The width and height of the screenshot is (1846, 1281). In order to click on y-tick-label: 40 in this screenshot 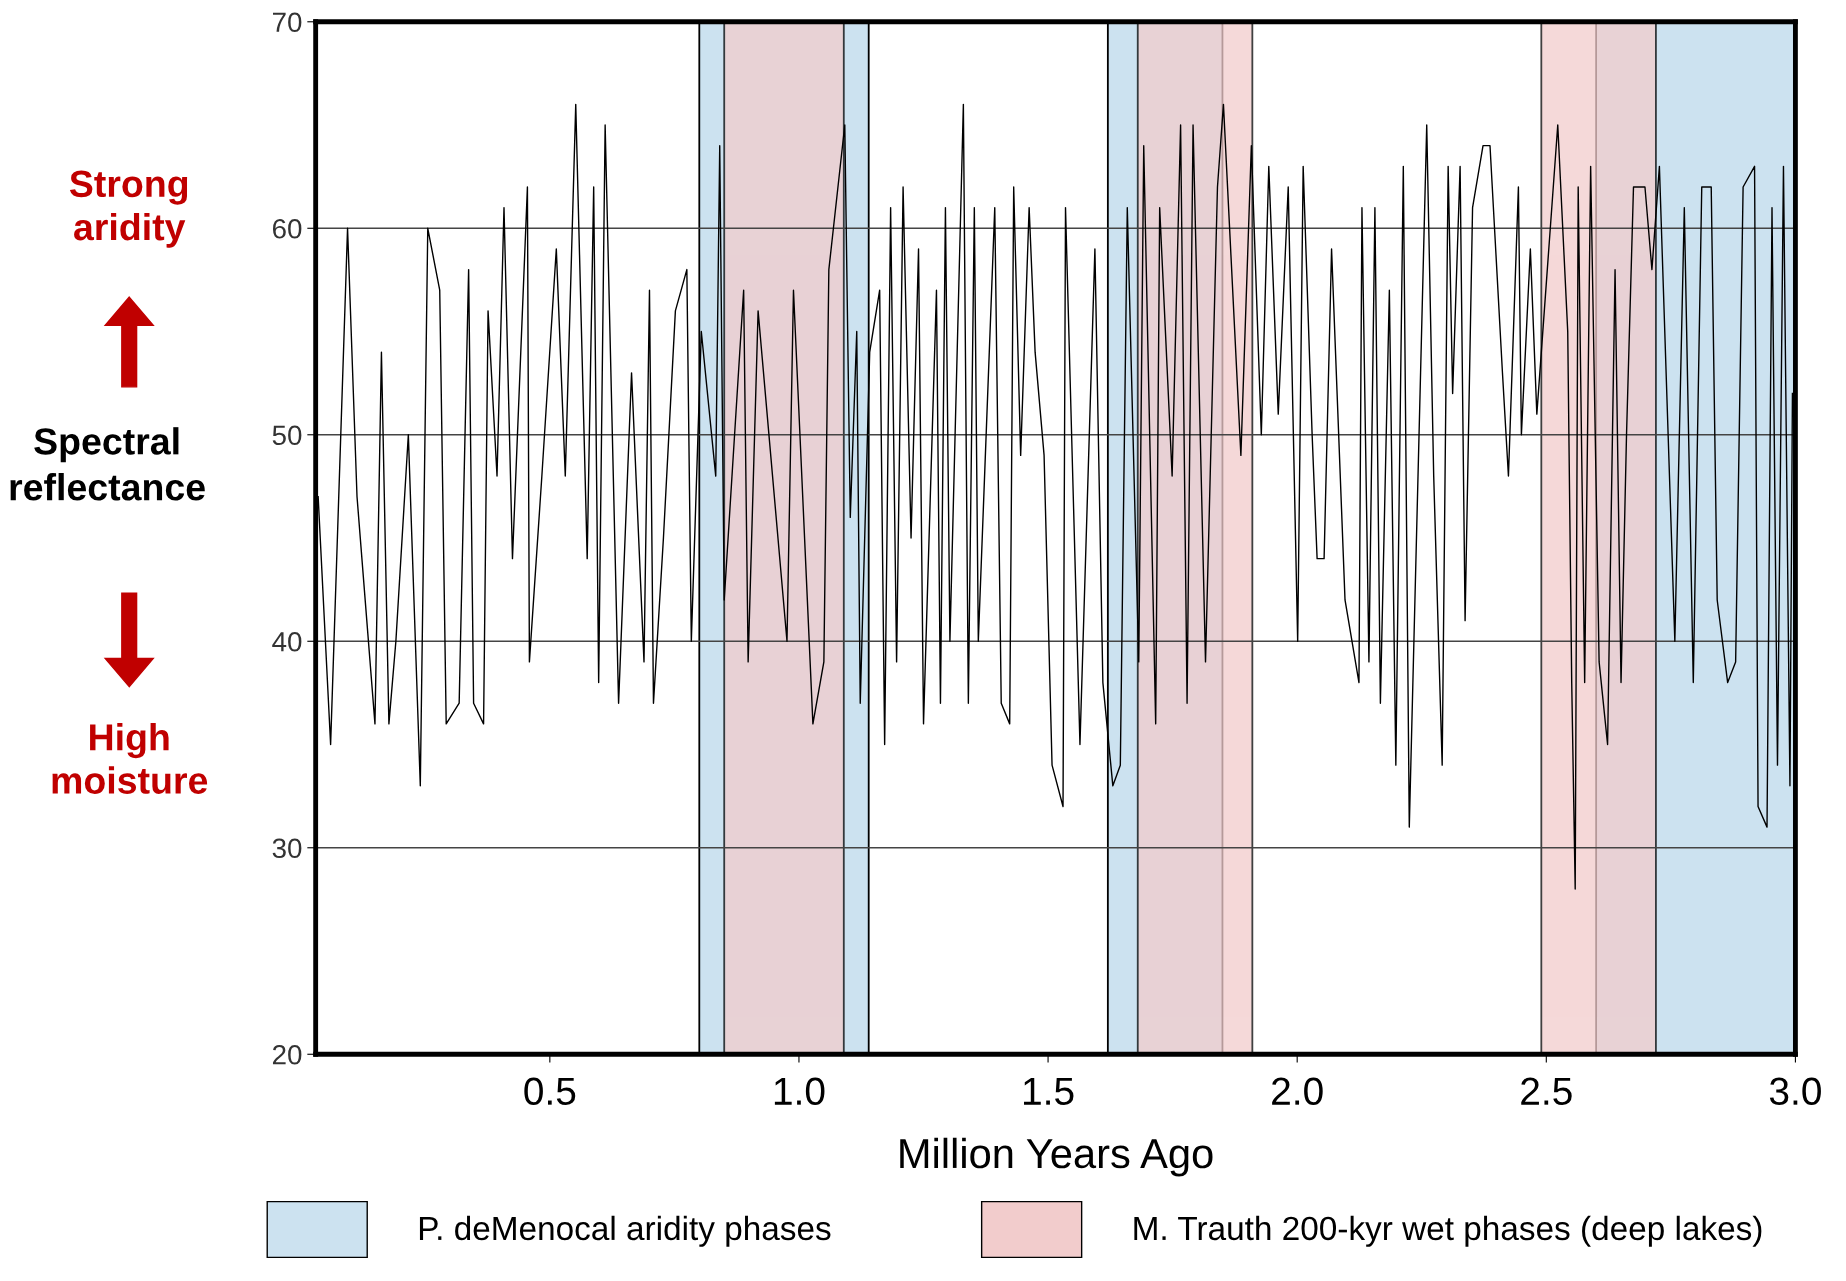, I will do `click(287, 641)`.